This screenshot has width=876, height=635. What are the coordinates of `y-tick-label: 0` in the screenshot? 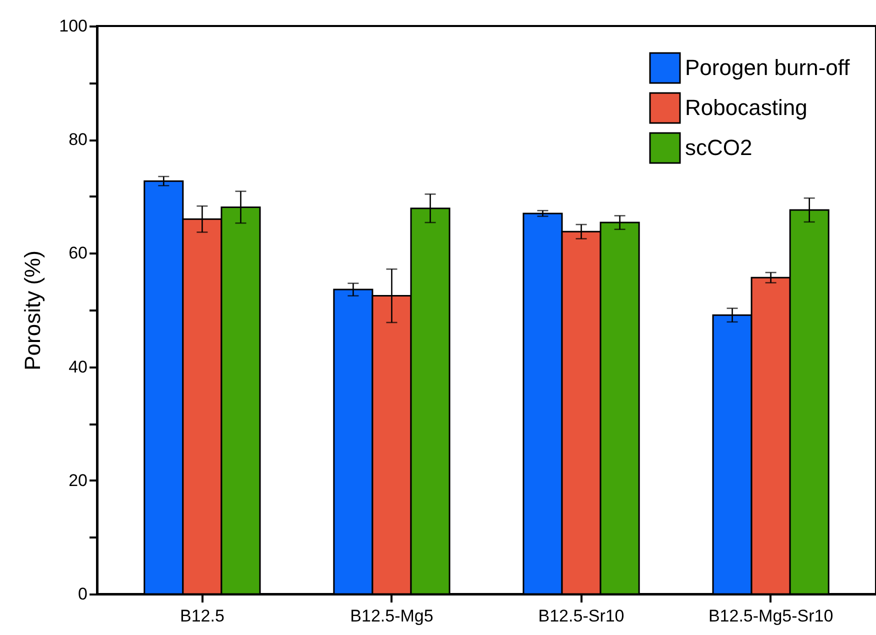 It's located at (83, 594).